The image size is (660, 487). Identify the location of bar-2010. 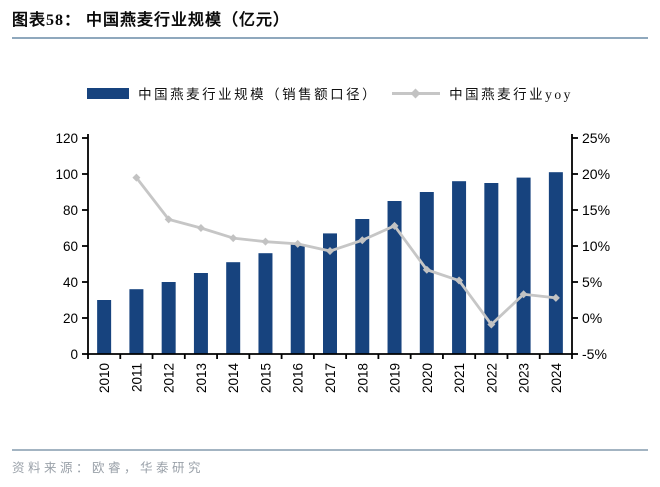
(104, 327).